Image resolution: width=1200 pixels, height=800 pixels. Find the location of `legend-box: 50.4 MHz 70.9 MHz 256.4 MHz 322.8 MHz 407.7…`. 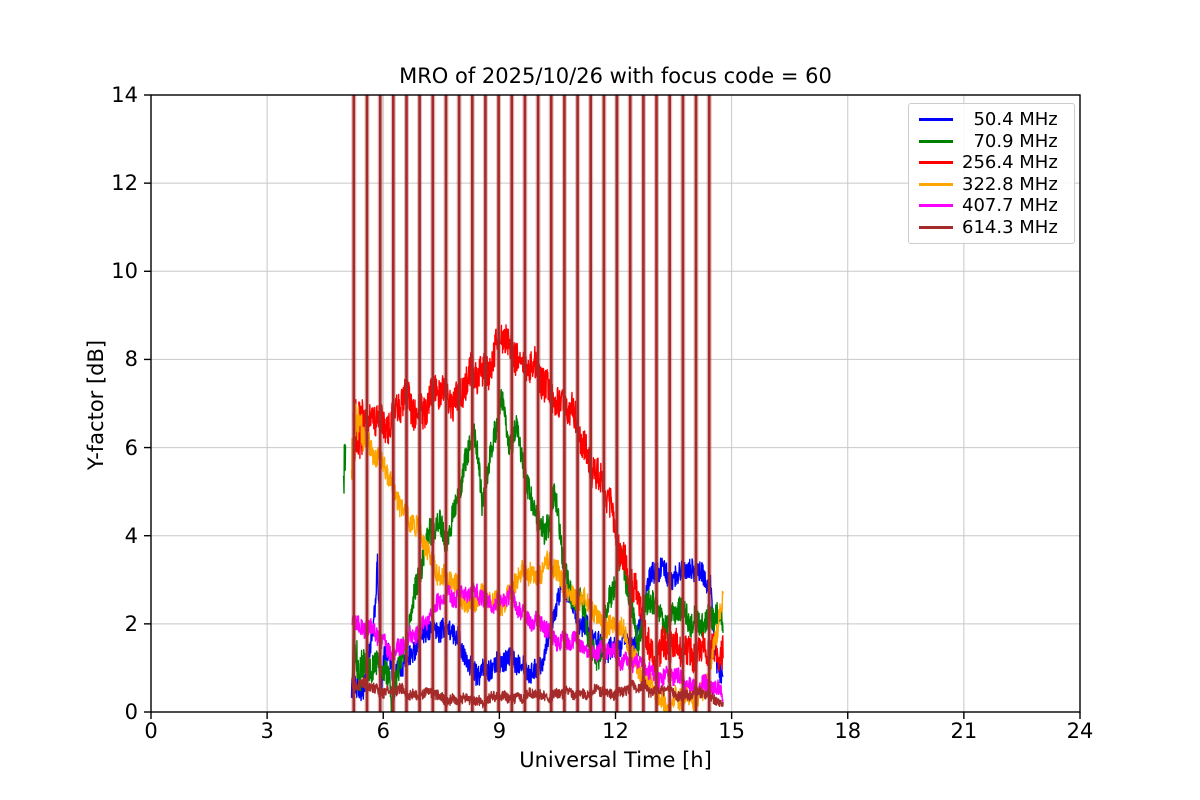

legend-box: 50.4 MHz 70.9 MHz 256.4 MHz 322.8 MHz 407.7… is located at coordinates (991, 173).